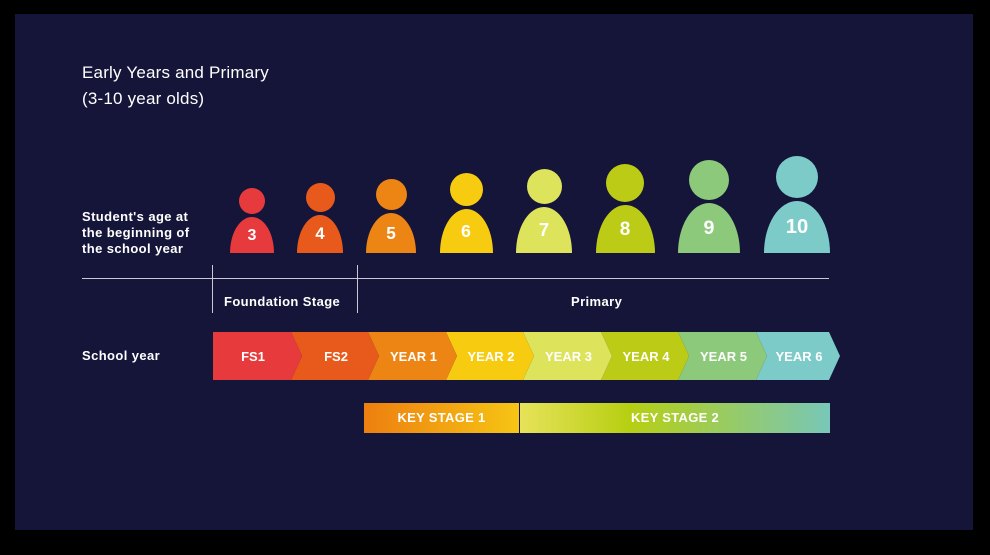 The image size is (990, 555). I want to click on school-year-label-3: YEAR 1, so click(413, 356).